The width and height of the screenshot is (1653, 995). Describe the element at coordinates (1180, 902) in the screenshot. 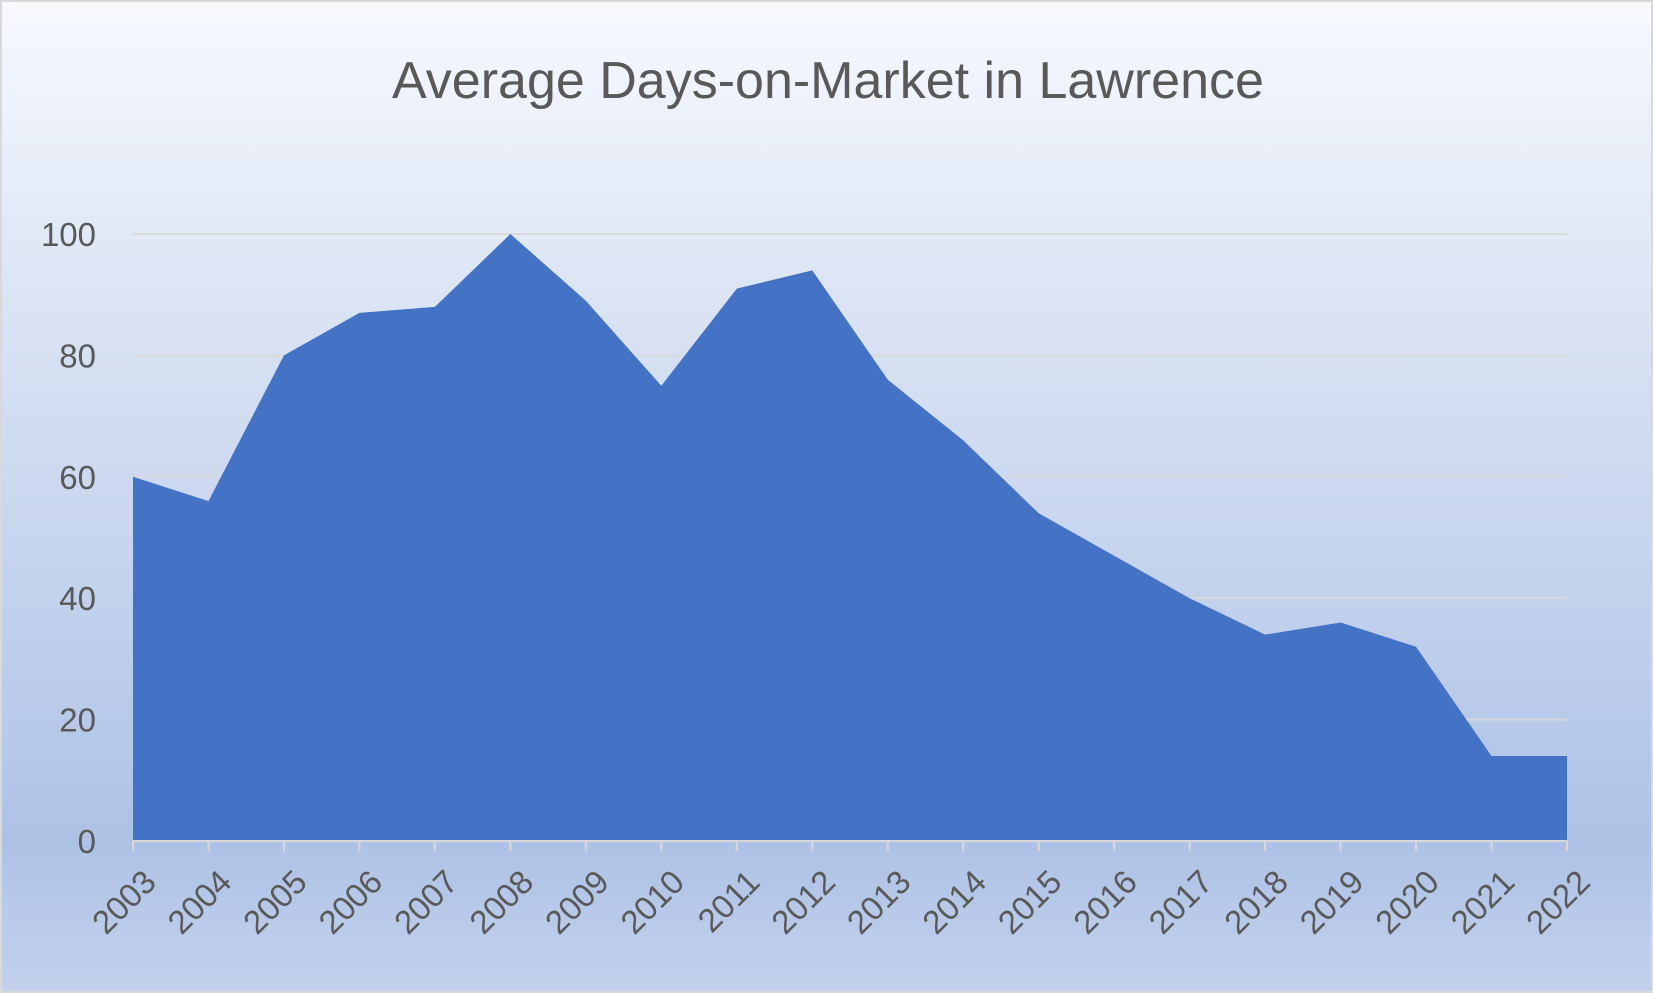

I see `x-tick-label: 2017` at that location.